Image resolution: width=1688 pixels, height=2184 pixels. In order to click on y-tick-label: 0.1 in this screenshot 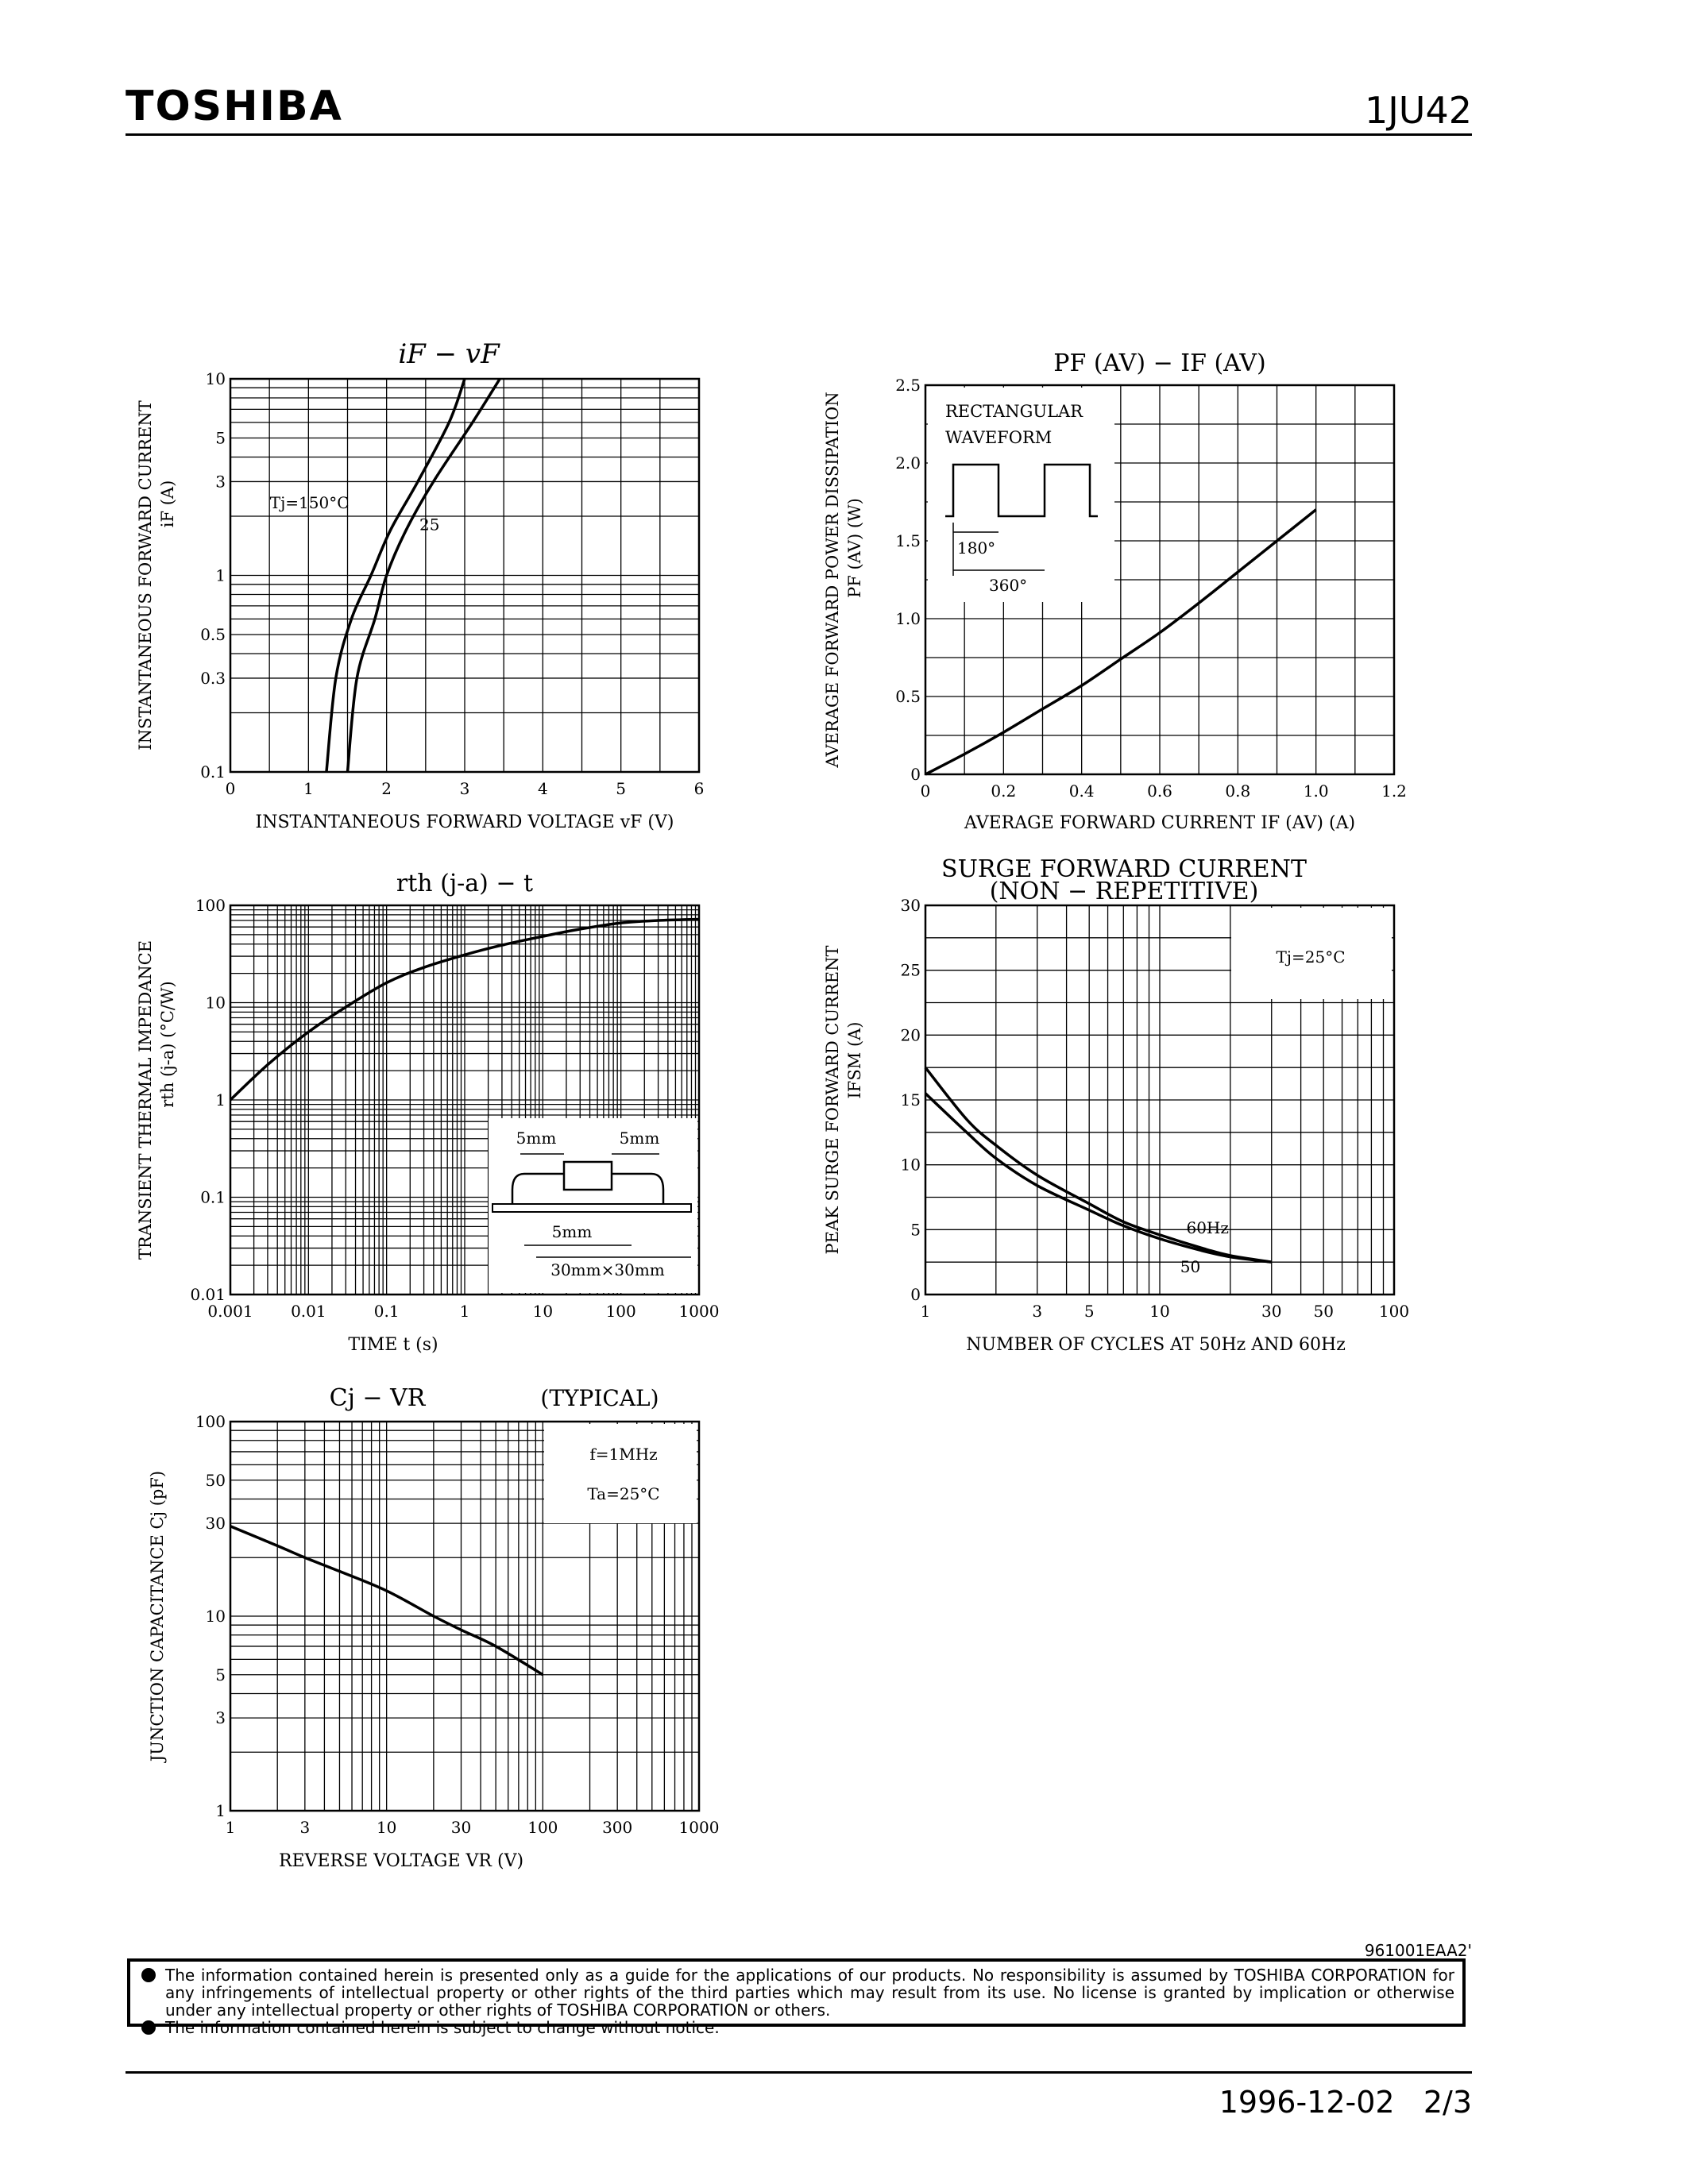, I will do `click(213, 1197)`.